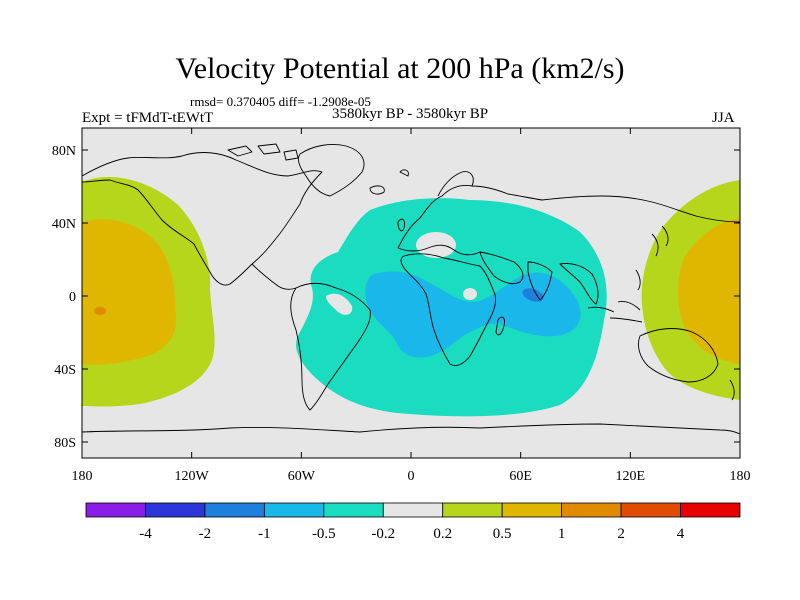 Image resolution: width=800 pixels, height=600 pixels. What do you see at coordinates (410, 114) in the screenshot?
I see `period-label: 3580kyr BP - 3580kyr BP` at bounding box center [410, 114].